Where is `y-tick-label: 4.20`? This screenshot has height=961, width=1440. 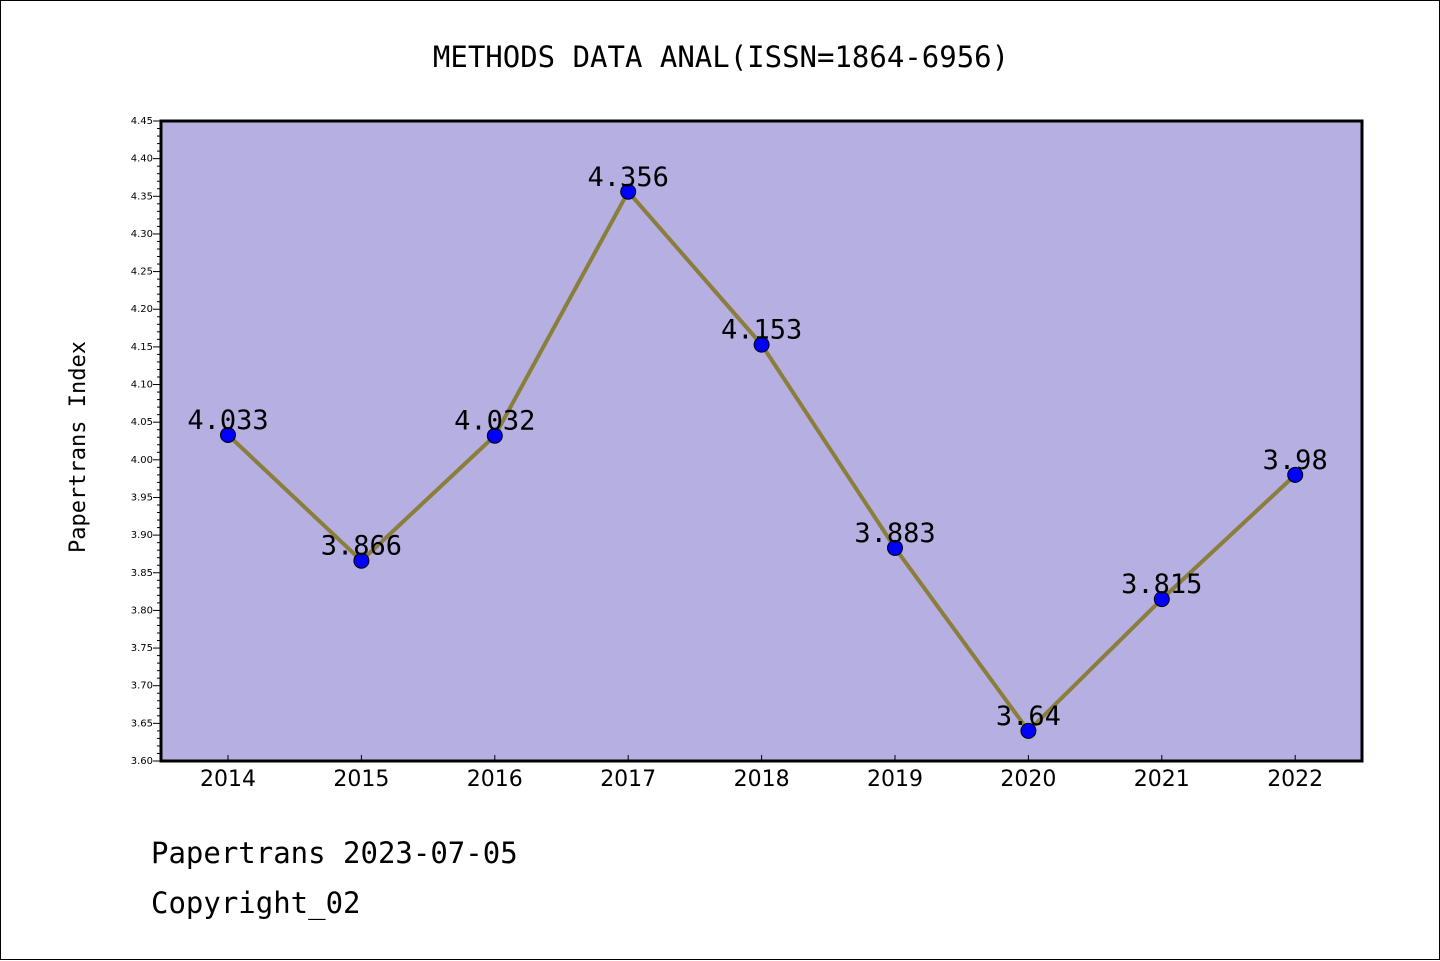 y-tick-label: 4.20 is located at coordinates (142, 309).